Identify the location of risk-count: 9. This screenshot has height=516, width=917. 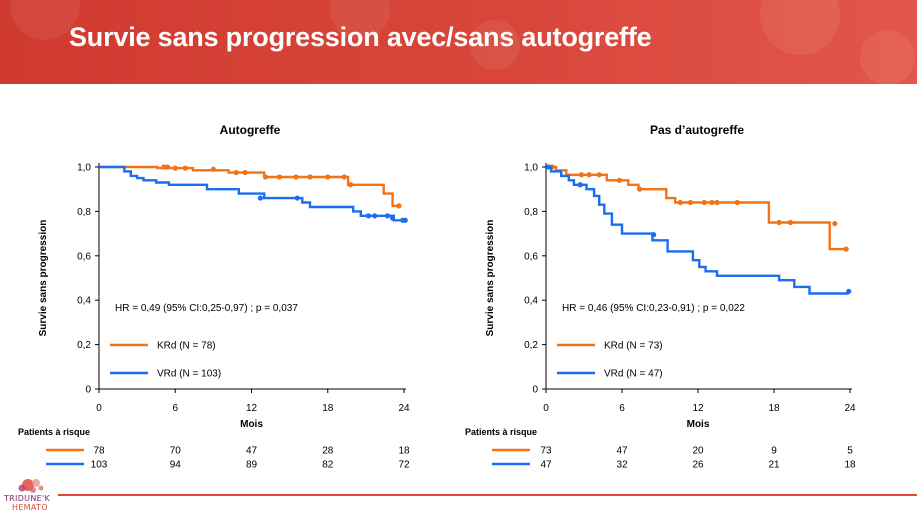
(774, 451).